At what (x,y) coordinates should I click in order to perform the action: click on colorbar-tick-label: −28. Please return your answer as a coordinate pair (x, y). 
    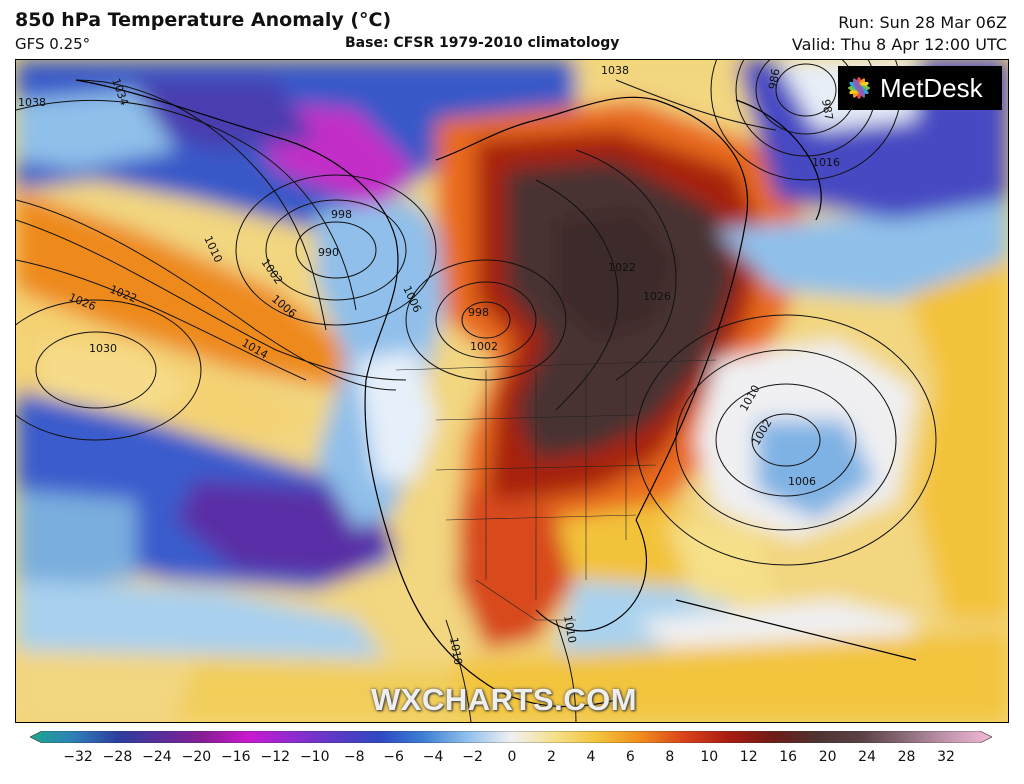
    Looking at the image, I should click on (117, 757).